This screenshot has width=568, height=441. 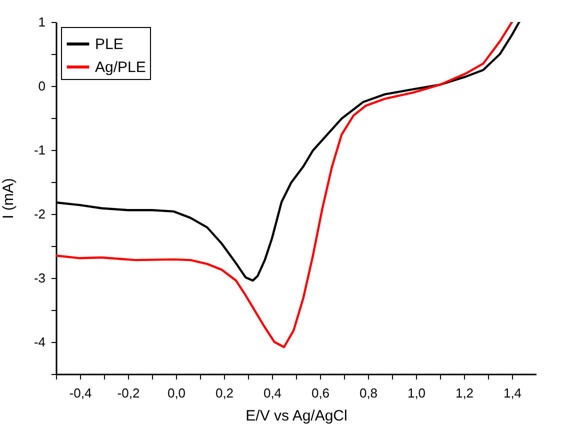 What do you see at coordinates (464, 393) in the screenshot?
I see `x-tick-label: 1,2` at bounding box center [464, 393].